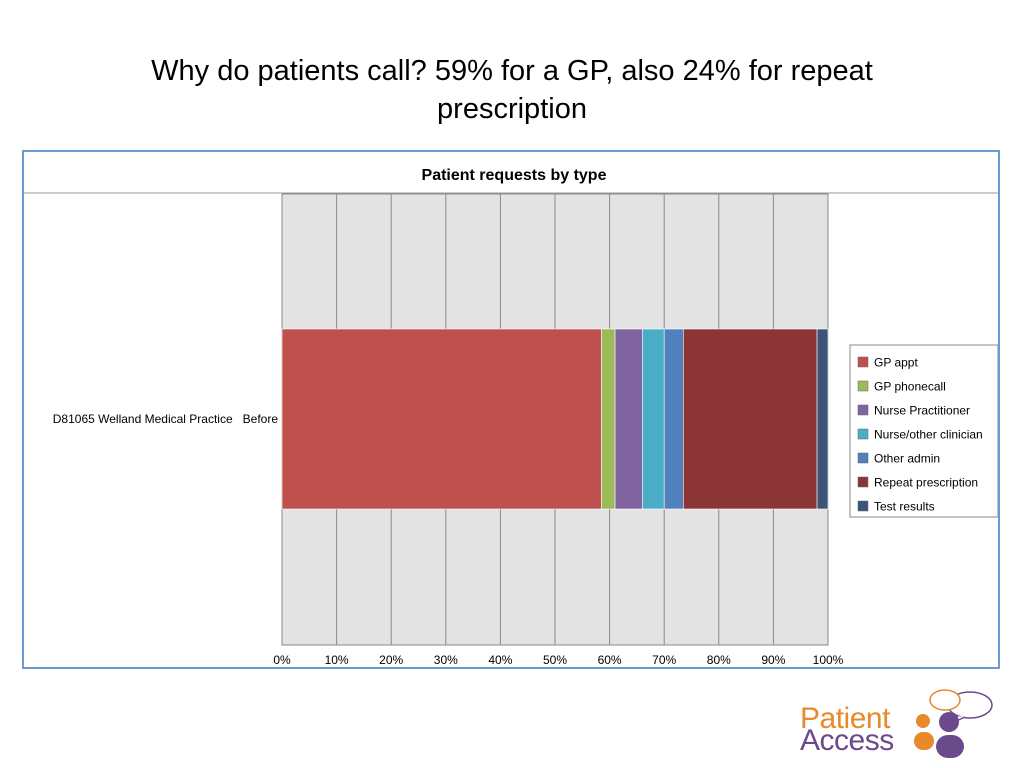  I want to click on y-axis-categories: D81065 Welland Medical Practice Before, so click(166, 419).